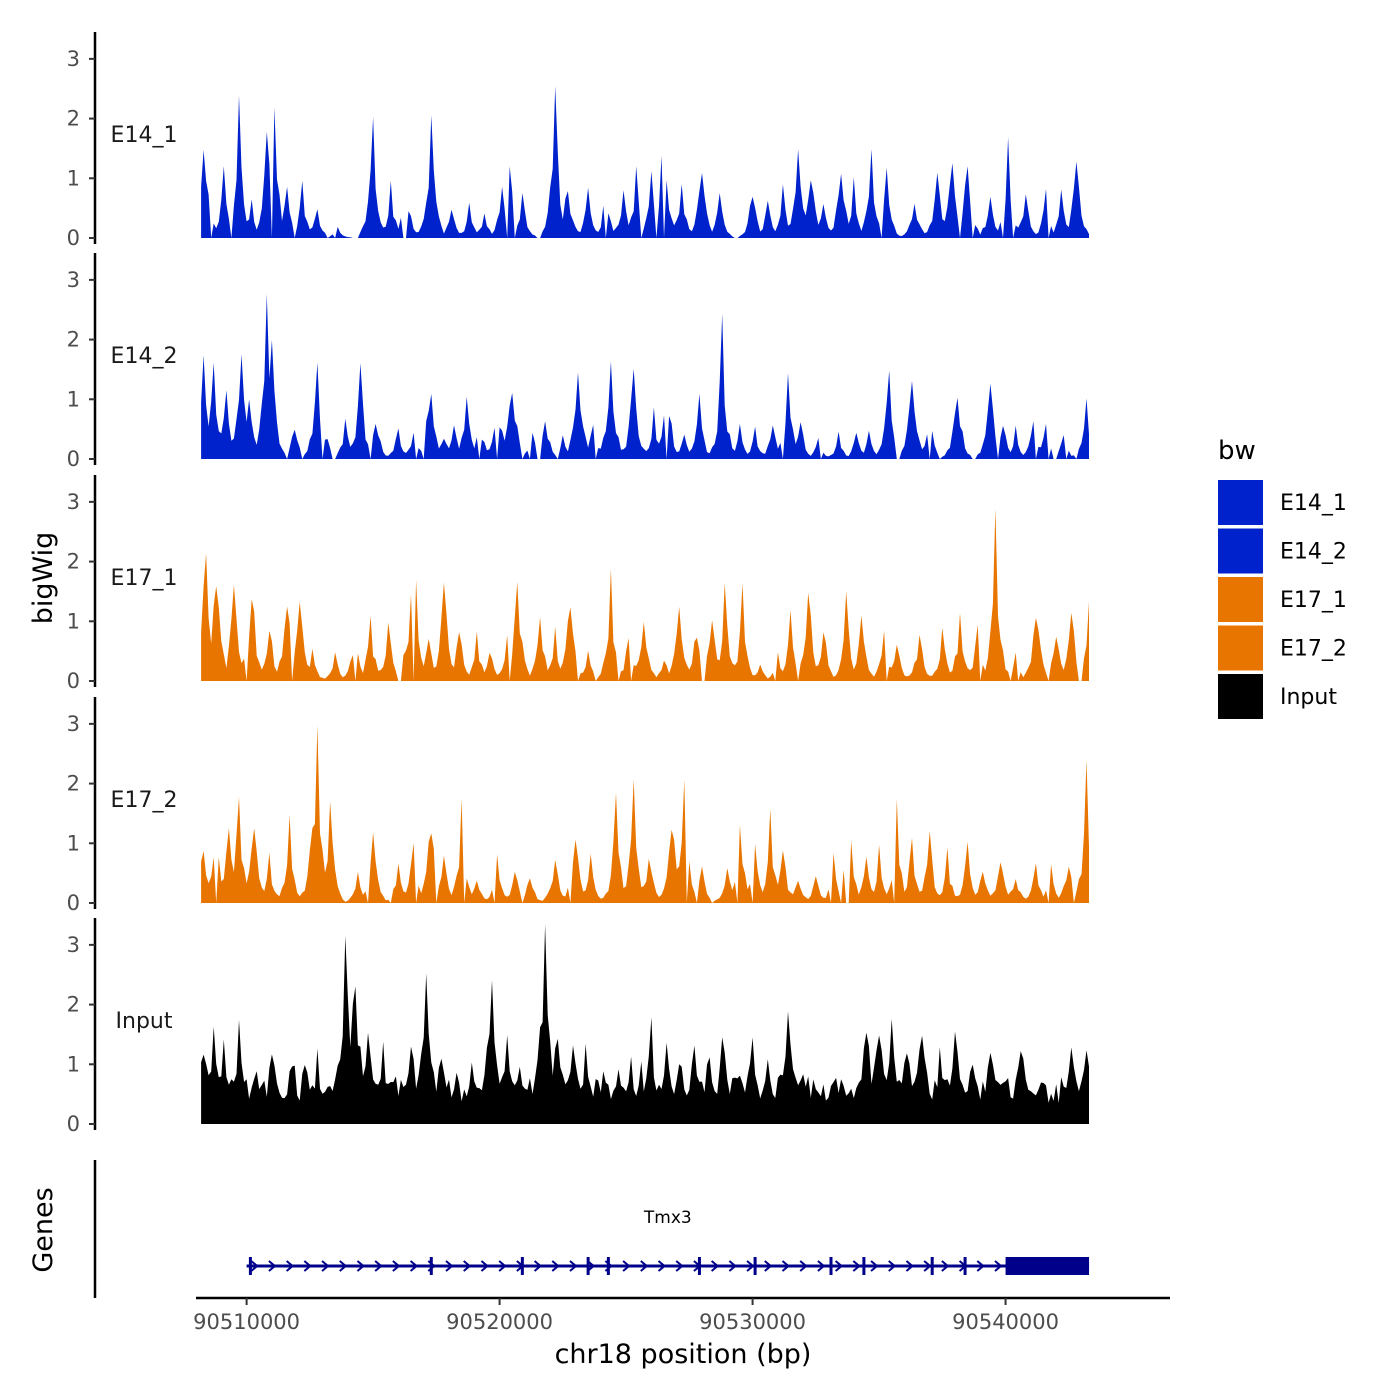  What do you see at coordinates (752, 1322) in the screenshot?
I see `x-tick-label: 90530000` at bounding box center [752, 1322].